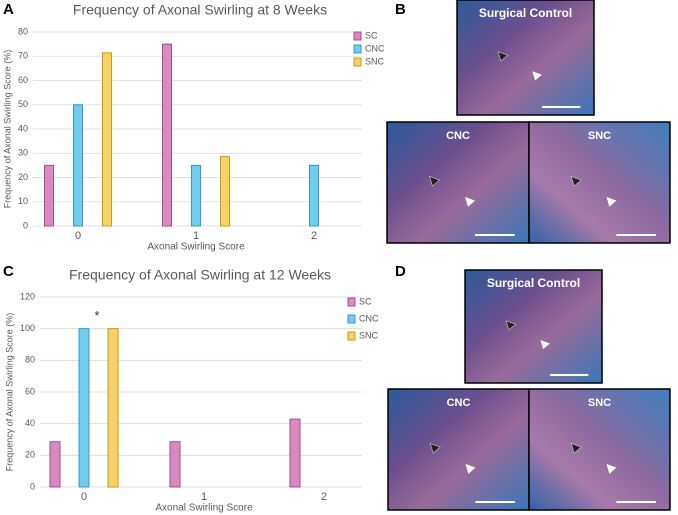  I want to click on y-tick-label: 50, so click(23, 104).